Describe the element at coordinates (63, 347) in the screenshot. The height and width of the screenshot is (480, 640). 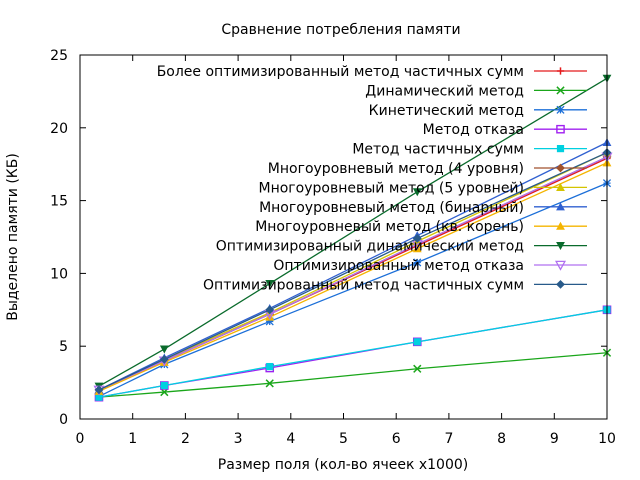
I see `y-tick-label: 5` at that location.